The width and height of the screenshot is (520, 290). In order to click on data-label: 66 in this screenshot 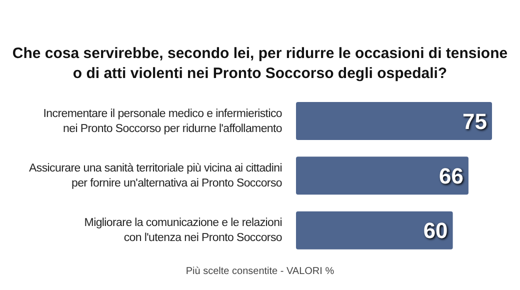, I will do `click(451, 175)`.